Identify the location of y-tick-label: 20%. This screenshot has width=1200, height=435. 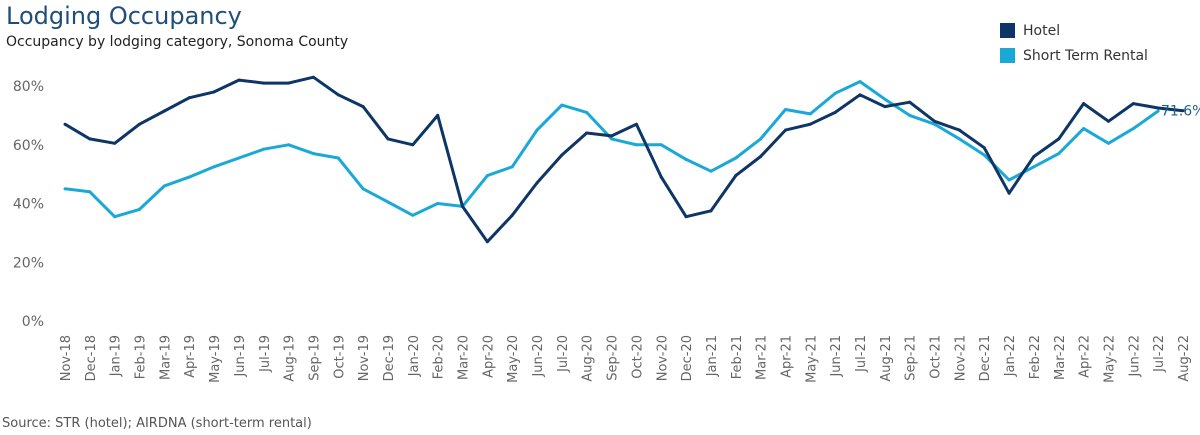
(28, 263).